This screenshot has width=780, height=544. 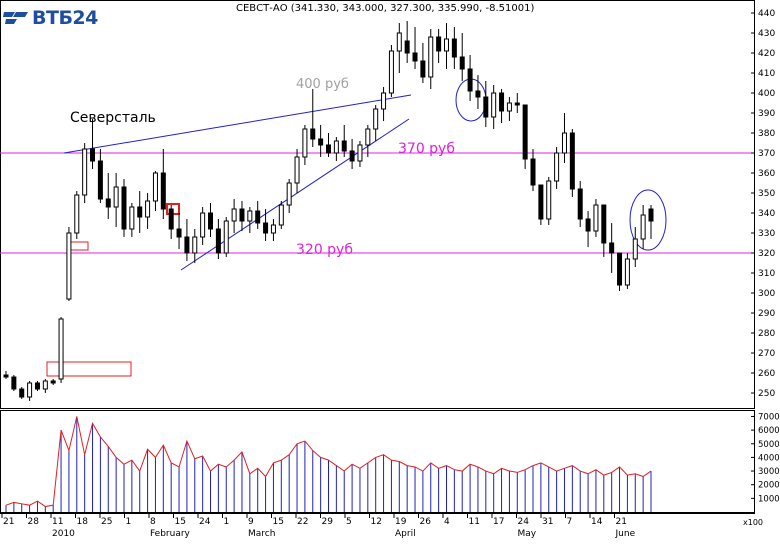 I want to click on vtb24-logo: ВТБ24, so click(x=50, y=18).